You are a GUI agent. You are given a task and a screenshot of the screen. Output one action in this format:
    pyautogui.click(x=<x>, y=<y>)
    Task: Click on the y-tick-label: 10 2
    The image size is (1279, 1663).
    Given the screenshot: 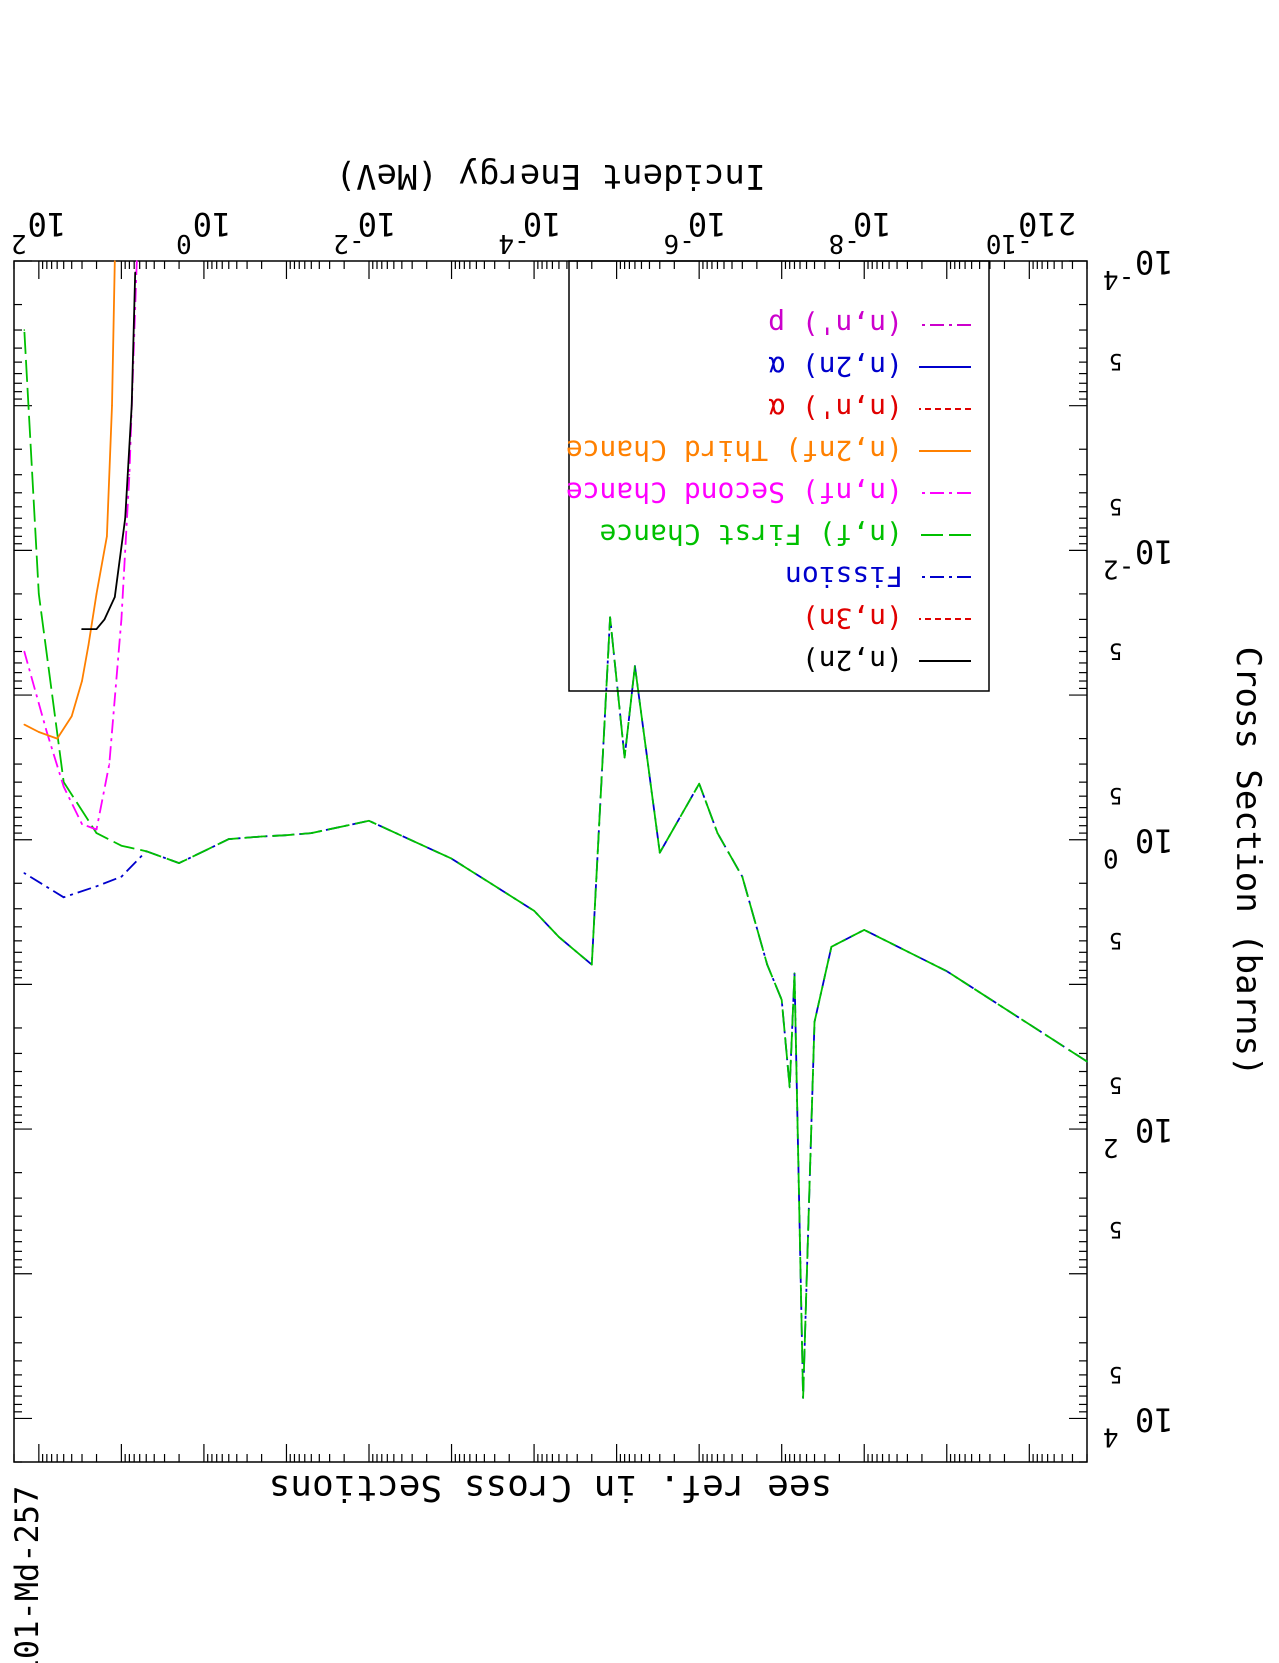 What is the action you would take?
    pyautogui.click(x=1138, y=1136)
    